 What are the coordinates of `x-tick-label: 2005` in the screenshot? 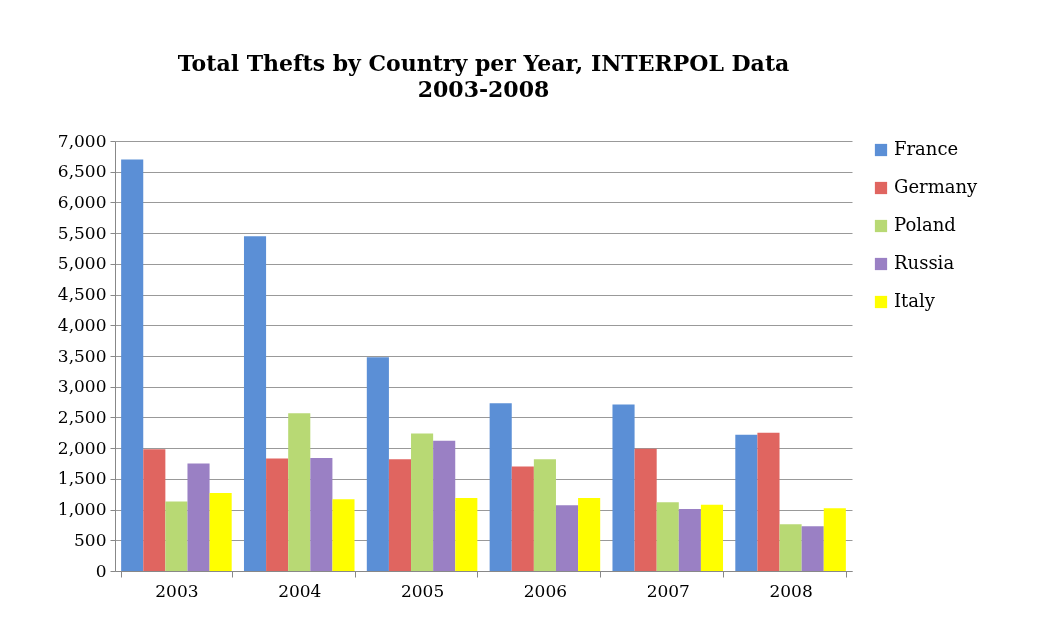 It's located at (422, 590).